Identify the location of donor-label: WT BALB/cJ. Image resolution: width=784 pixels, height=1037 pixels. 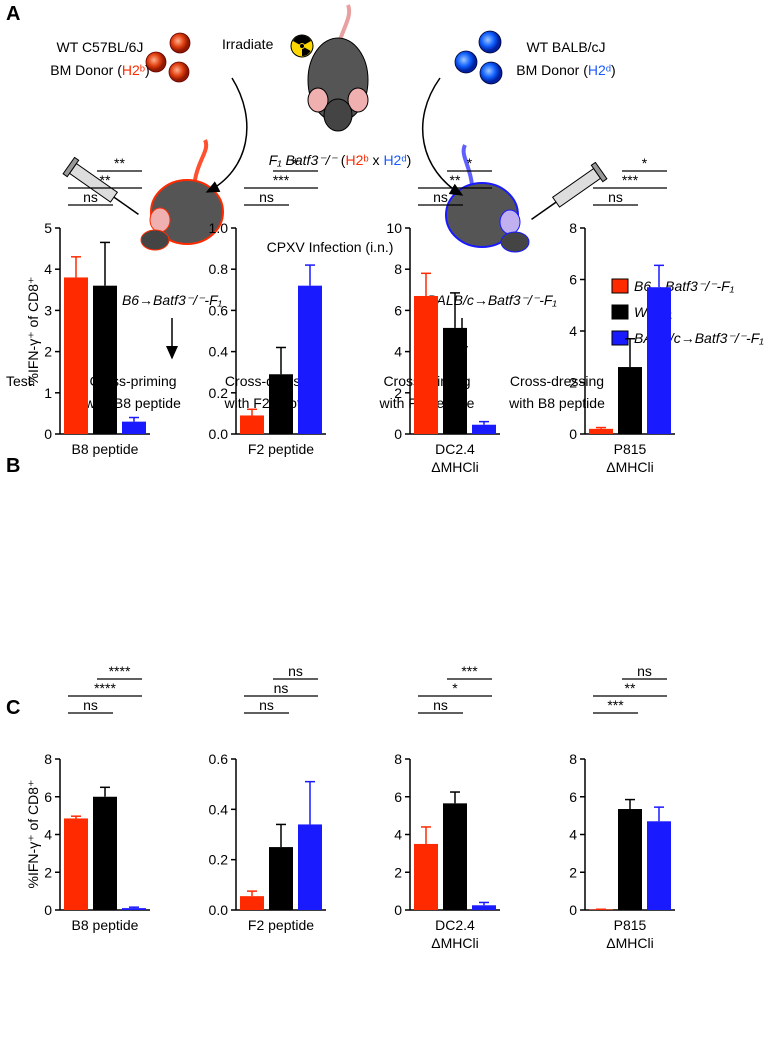
(565, 47).